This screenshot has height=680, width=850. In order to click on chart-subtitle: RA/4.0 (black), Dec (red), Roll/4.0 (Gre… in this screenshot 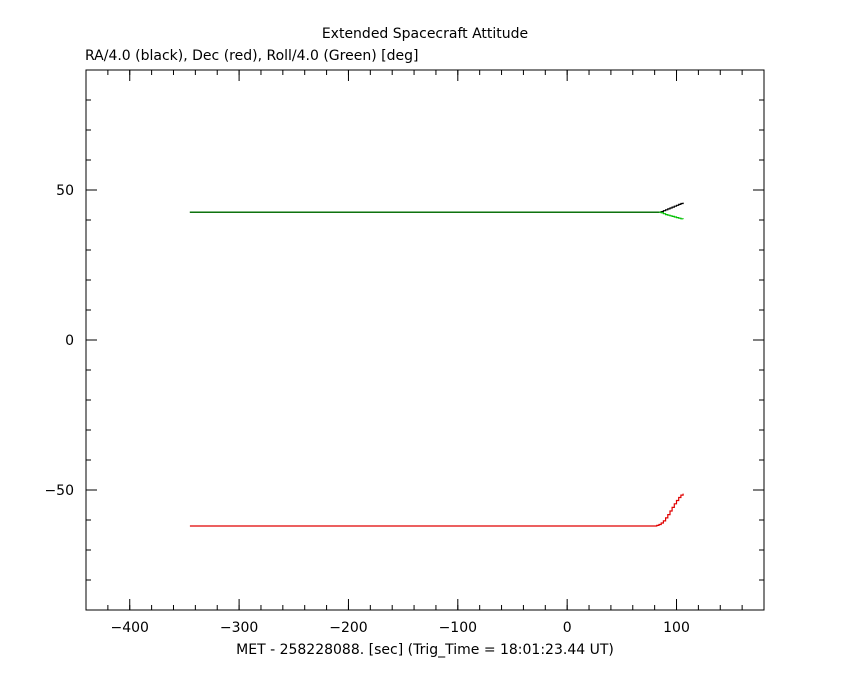, I will do `click(251, 56)`.